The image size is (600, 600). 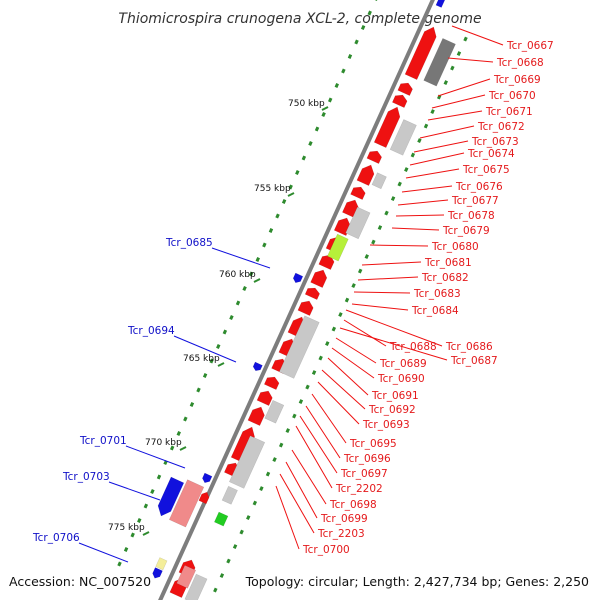 What do you see at coordinates (341, 534) in the screenshot?
I see `gene-label-tcr-2203: Tcr_2203` at bounding box center [341, 534].